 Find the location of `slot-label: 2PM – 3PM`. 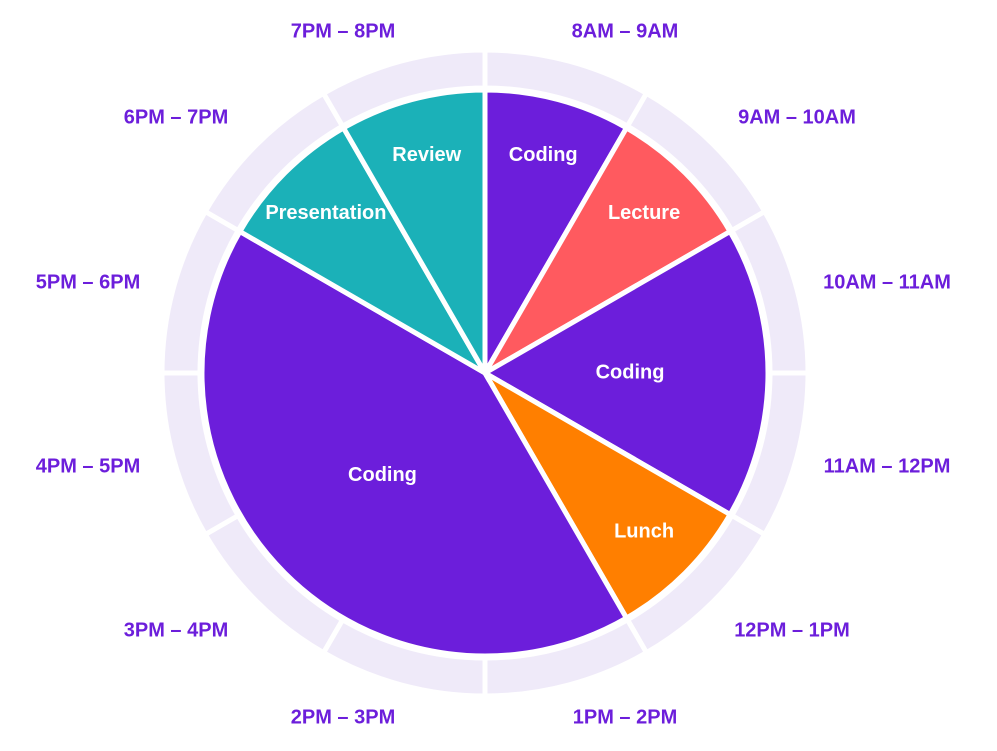

slot-label: 2PM – 3PM is located at coordinates (343, 717).